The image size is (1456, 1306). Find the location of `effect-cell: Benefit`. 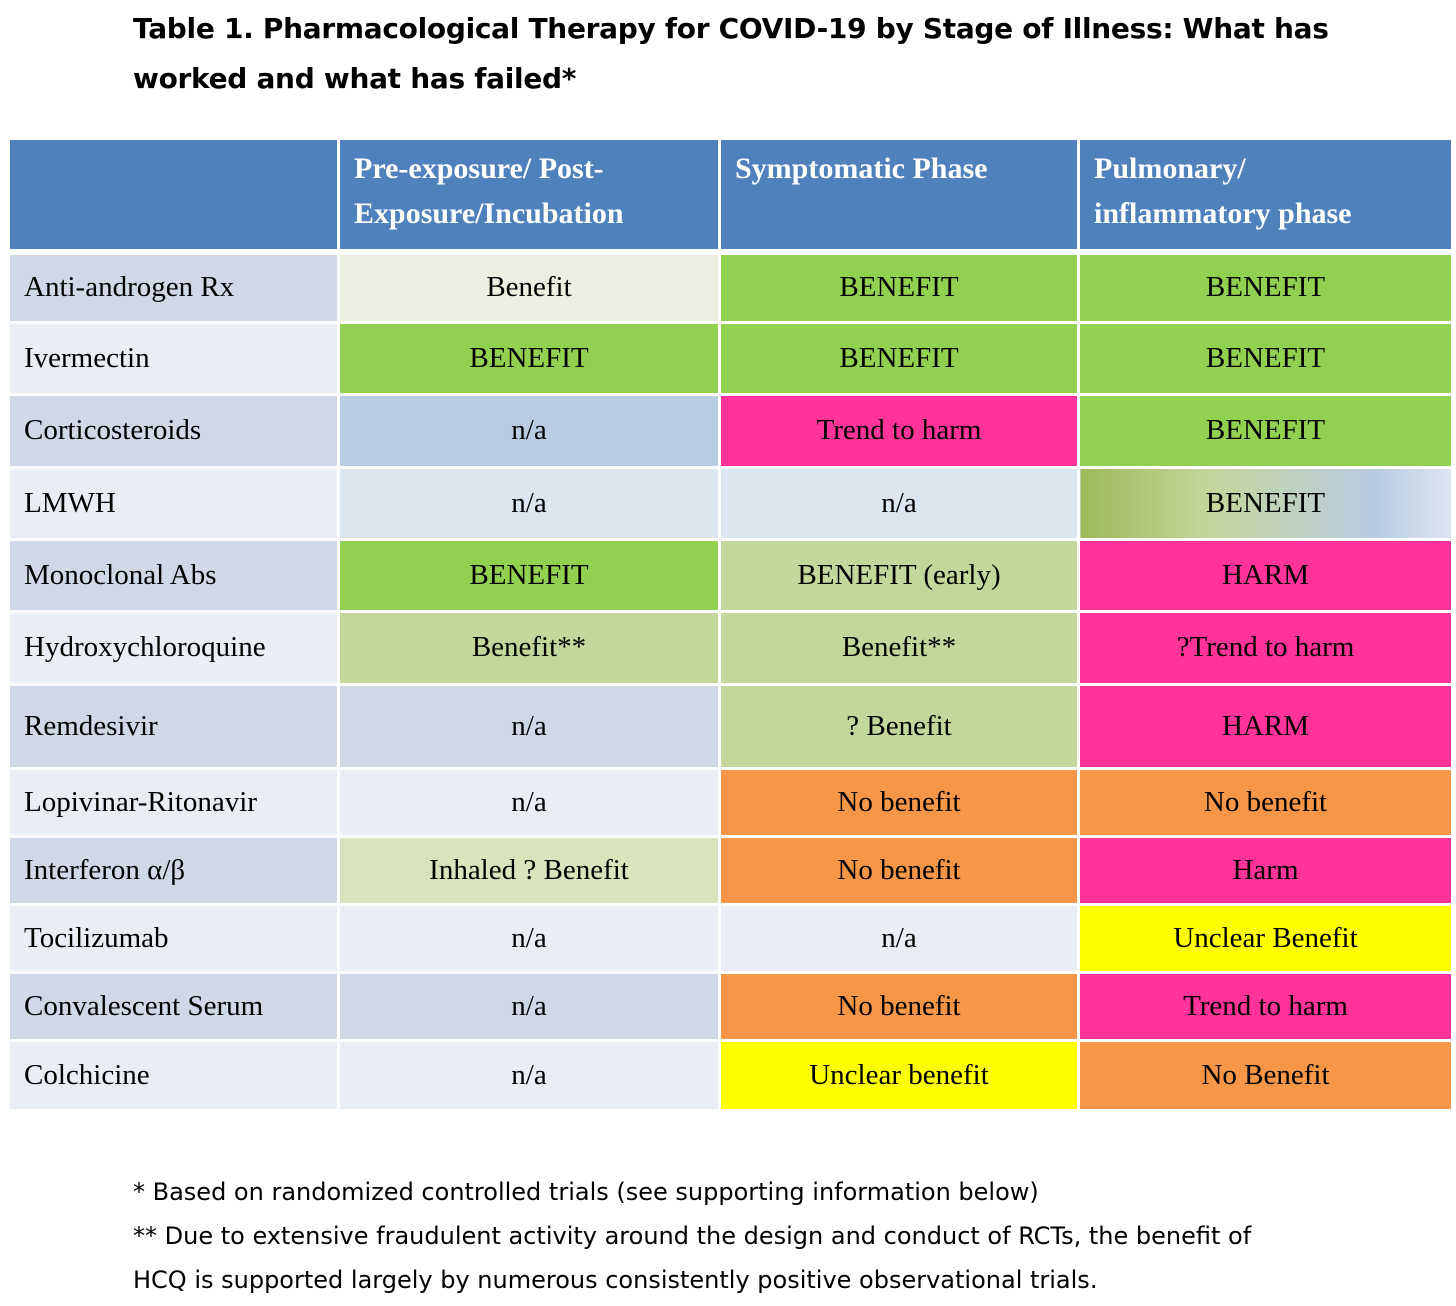

effect-cell: Benefit is located at coordinates (529, 287).